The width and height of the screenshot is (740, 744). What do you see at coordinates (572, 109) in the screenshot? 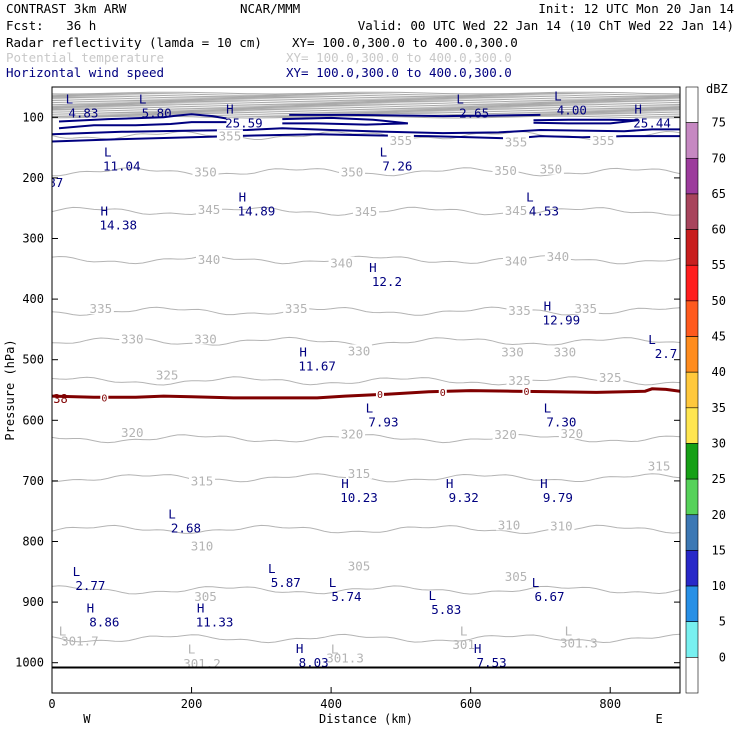
I see `wind-extremum-value: 4.00` at bounding box center [572, 109].